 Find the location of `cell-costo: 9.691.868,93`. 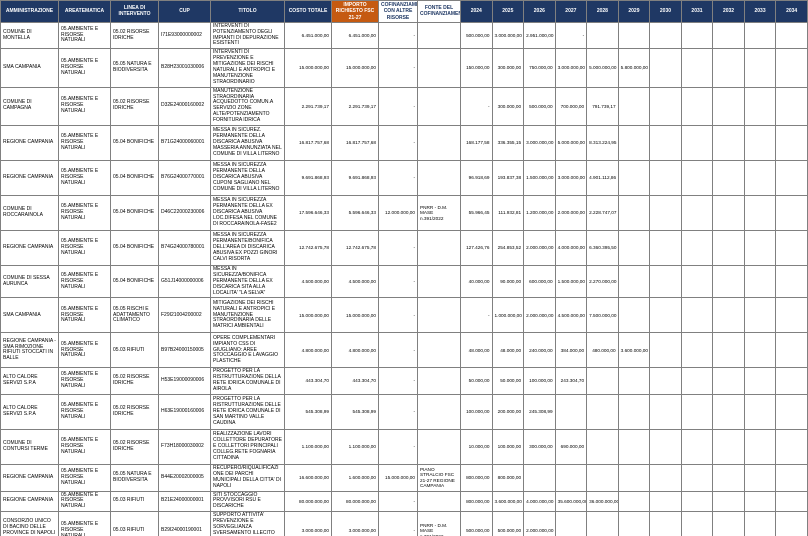

cell-costo: 9.691.868,93 is located at coordinates (308, 178).